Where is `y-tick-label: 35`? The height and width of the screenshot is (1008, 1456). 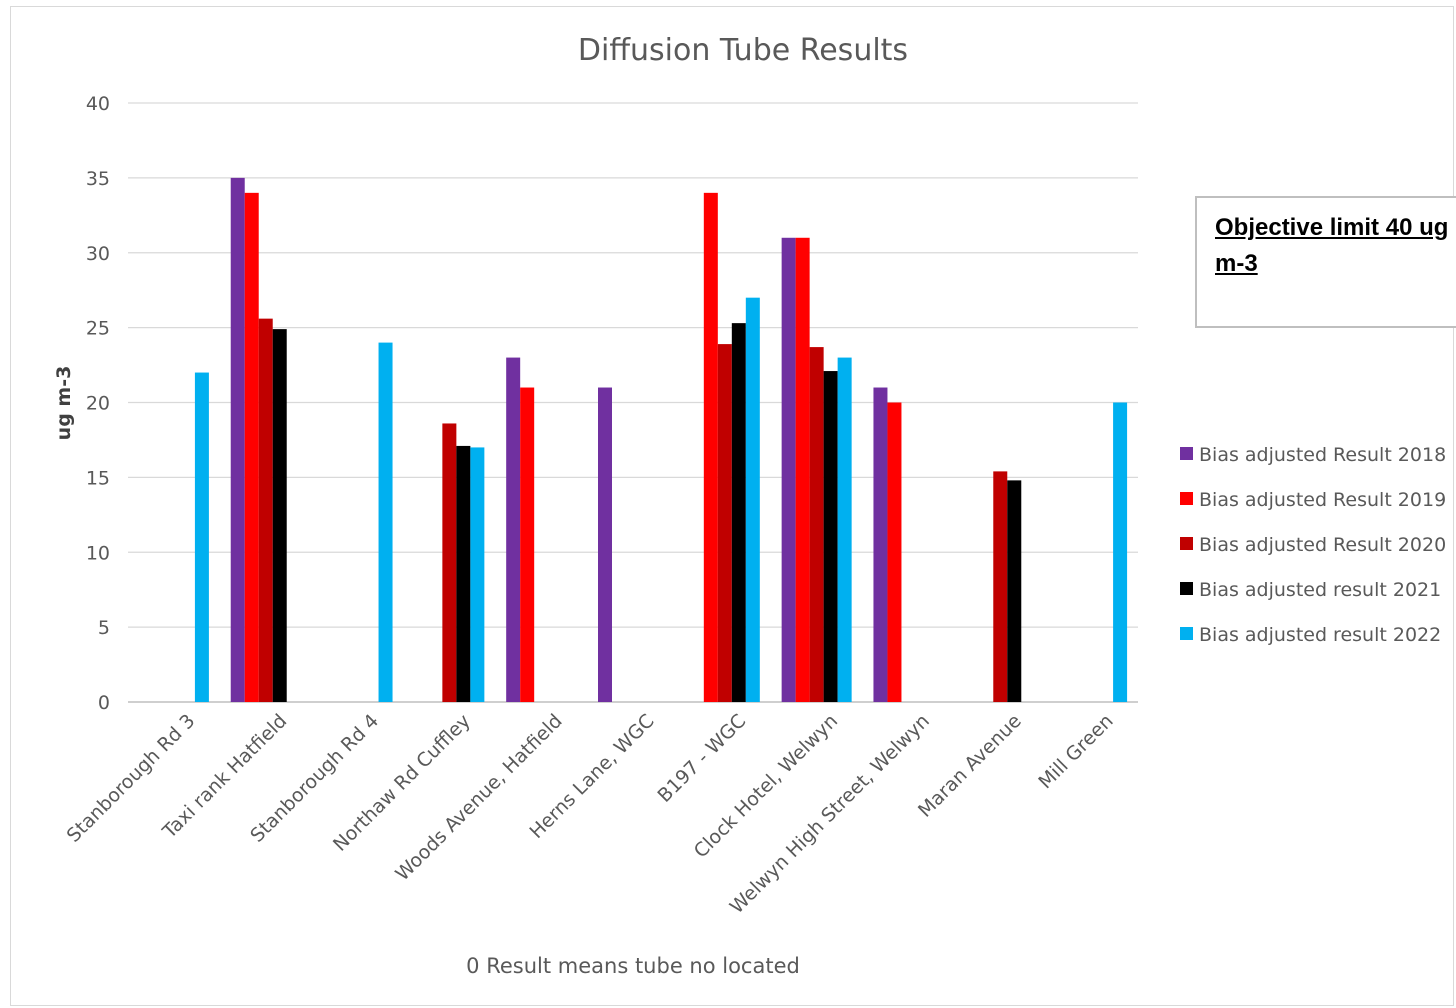 y-tick-label: 35 is located at coordinates (98, 179).